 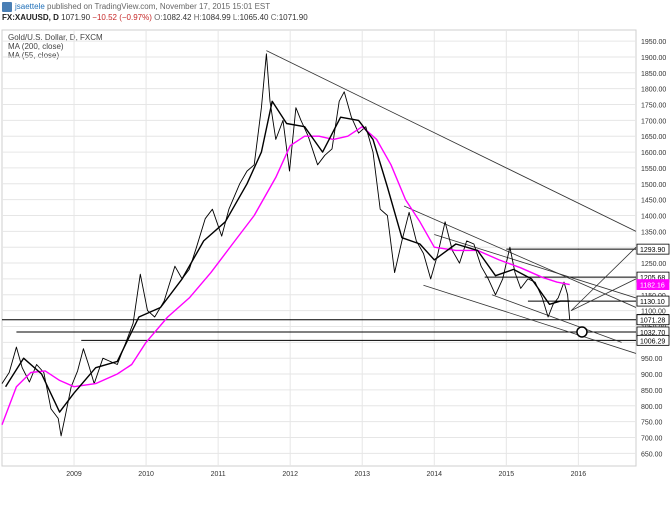 What do you see at coordinates (36, 46) in the screenshot?
I see `legend-ma200: MA (200, close)` at bounding box center [36, 46].